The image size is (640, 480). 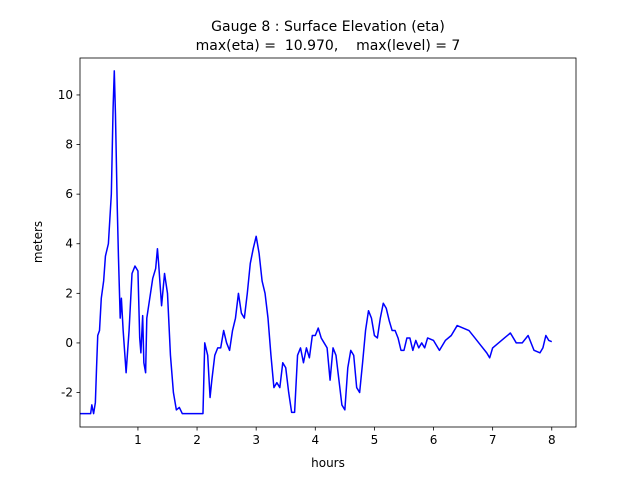 I want to click on y-tick-label: 4, so click(x=69, y=244).